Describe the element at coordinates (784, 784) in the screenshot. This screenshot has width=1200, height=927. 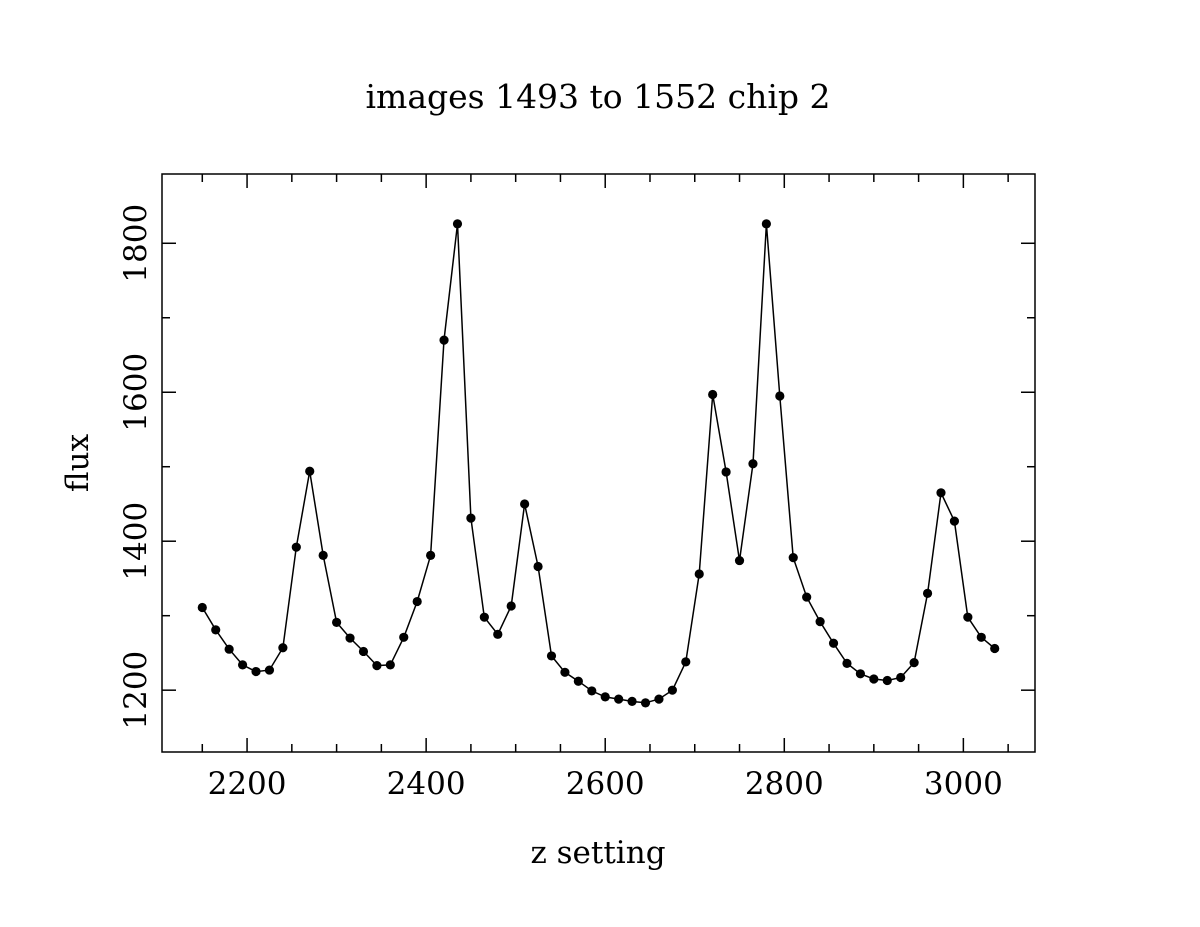
I see `x-tick-label: 2800` at that location.